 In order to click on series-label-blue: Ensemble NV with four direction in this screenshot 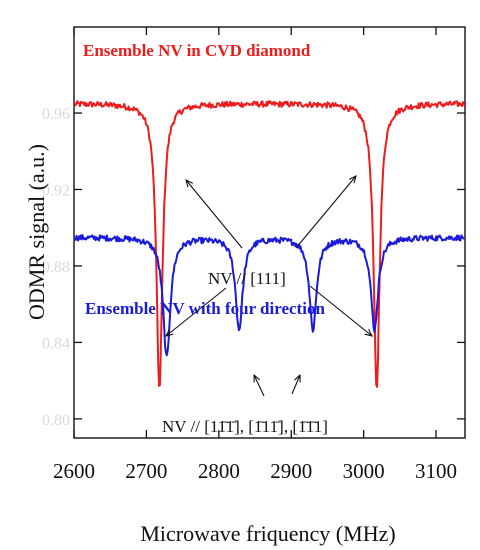, I will do `click(205, 308)`.